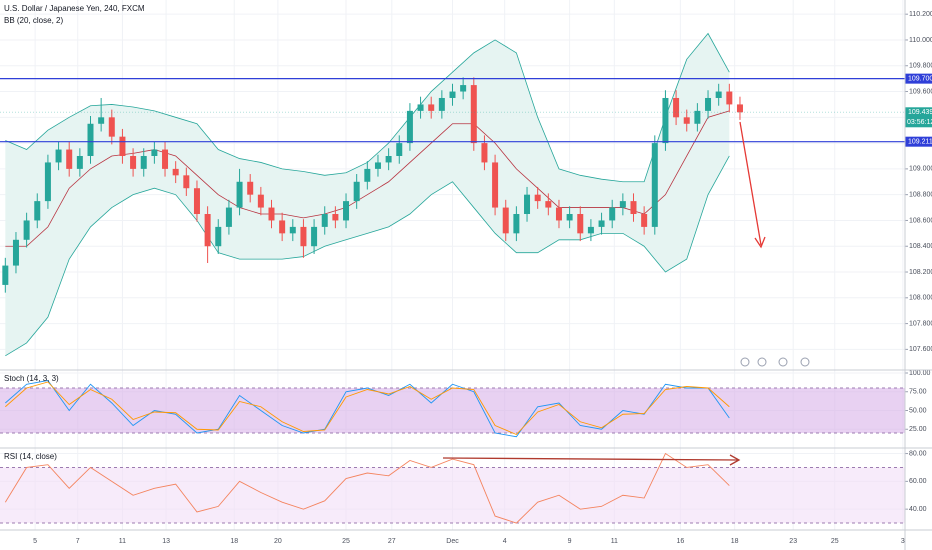 Image resolution: width=932 pixels, height=550 pixels. What do you see at coordinates (775, 362) in the screenshot?
I see `event-badges` at bounding box center [775, 362].